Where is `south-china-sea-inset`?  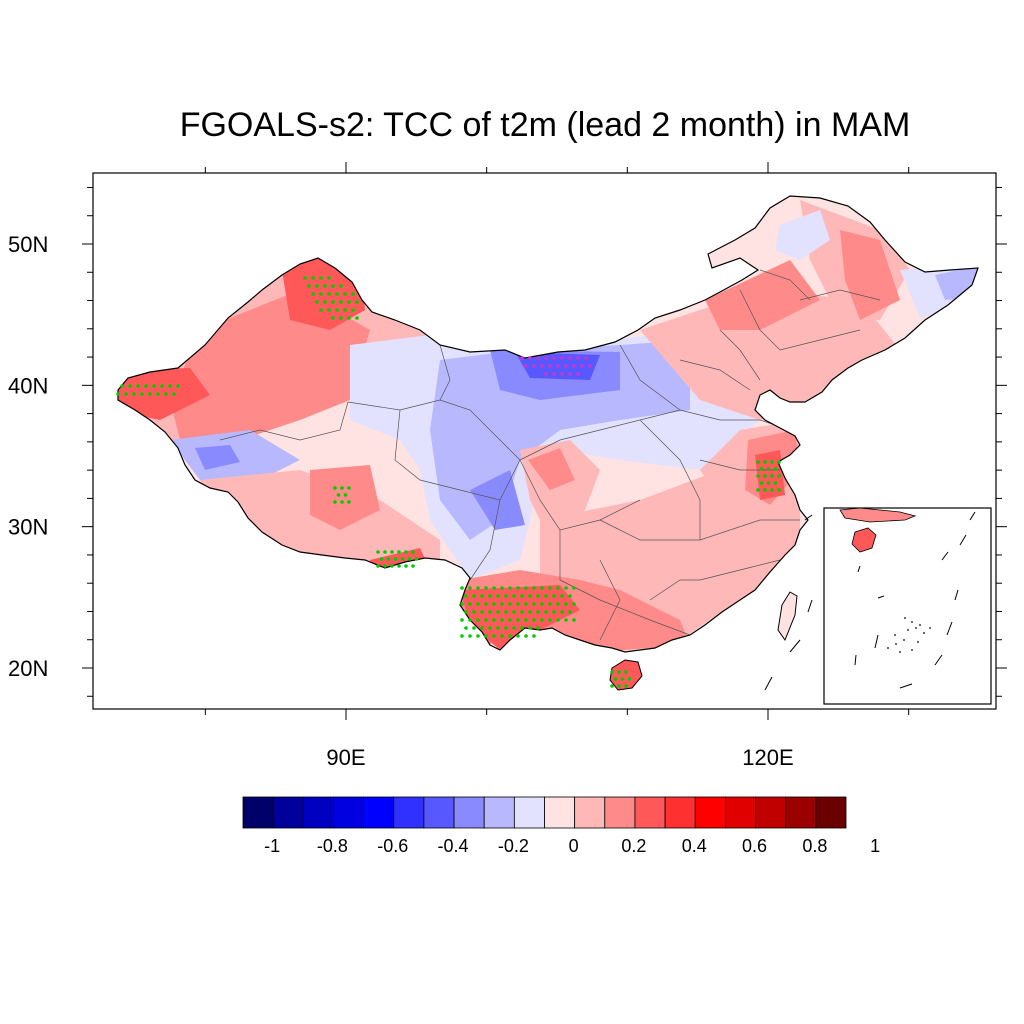 south-china-sea-inset is located at coordinates (907, 606).